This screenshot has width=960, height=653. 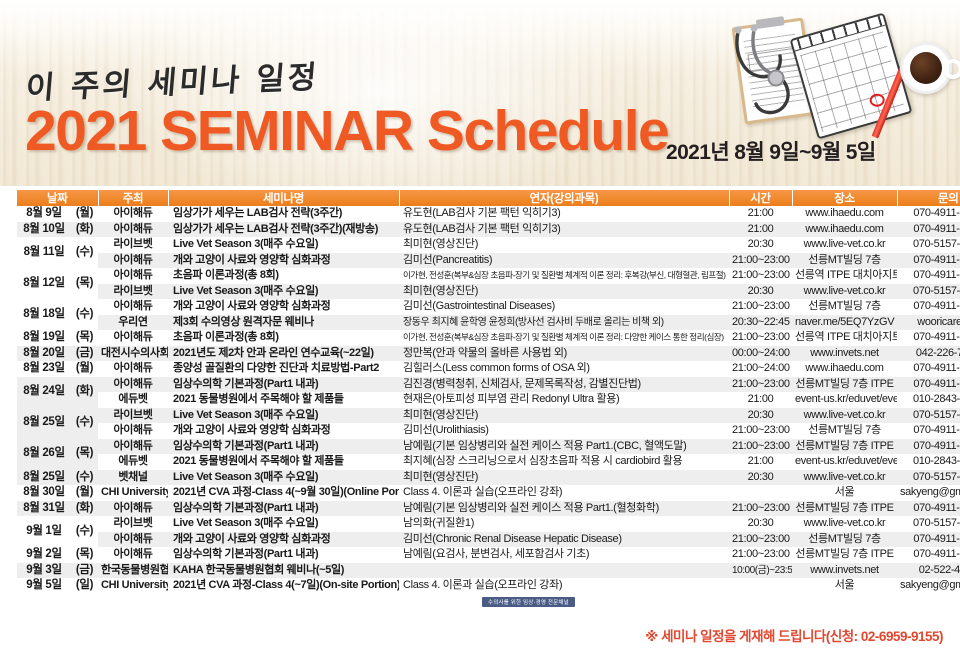 I want to click on cell-lecturer: 장동우 최지혜 윤학영 윤정희(방사선 검사비 두배로 올리는 비책 외), so click(x=564, y=322).